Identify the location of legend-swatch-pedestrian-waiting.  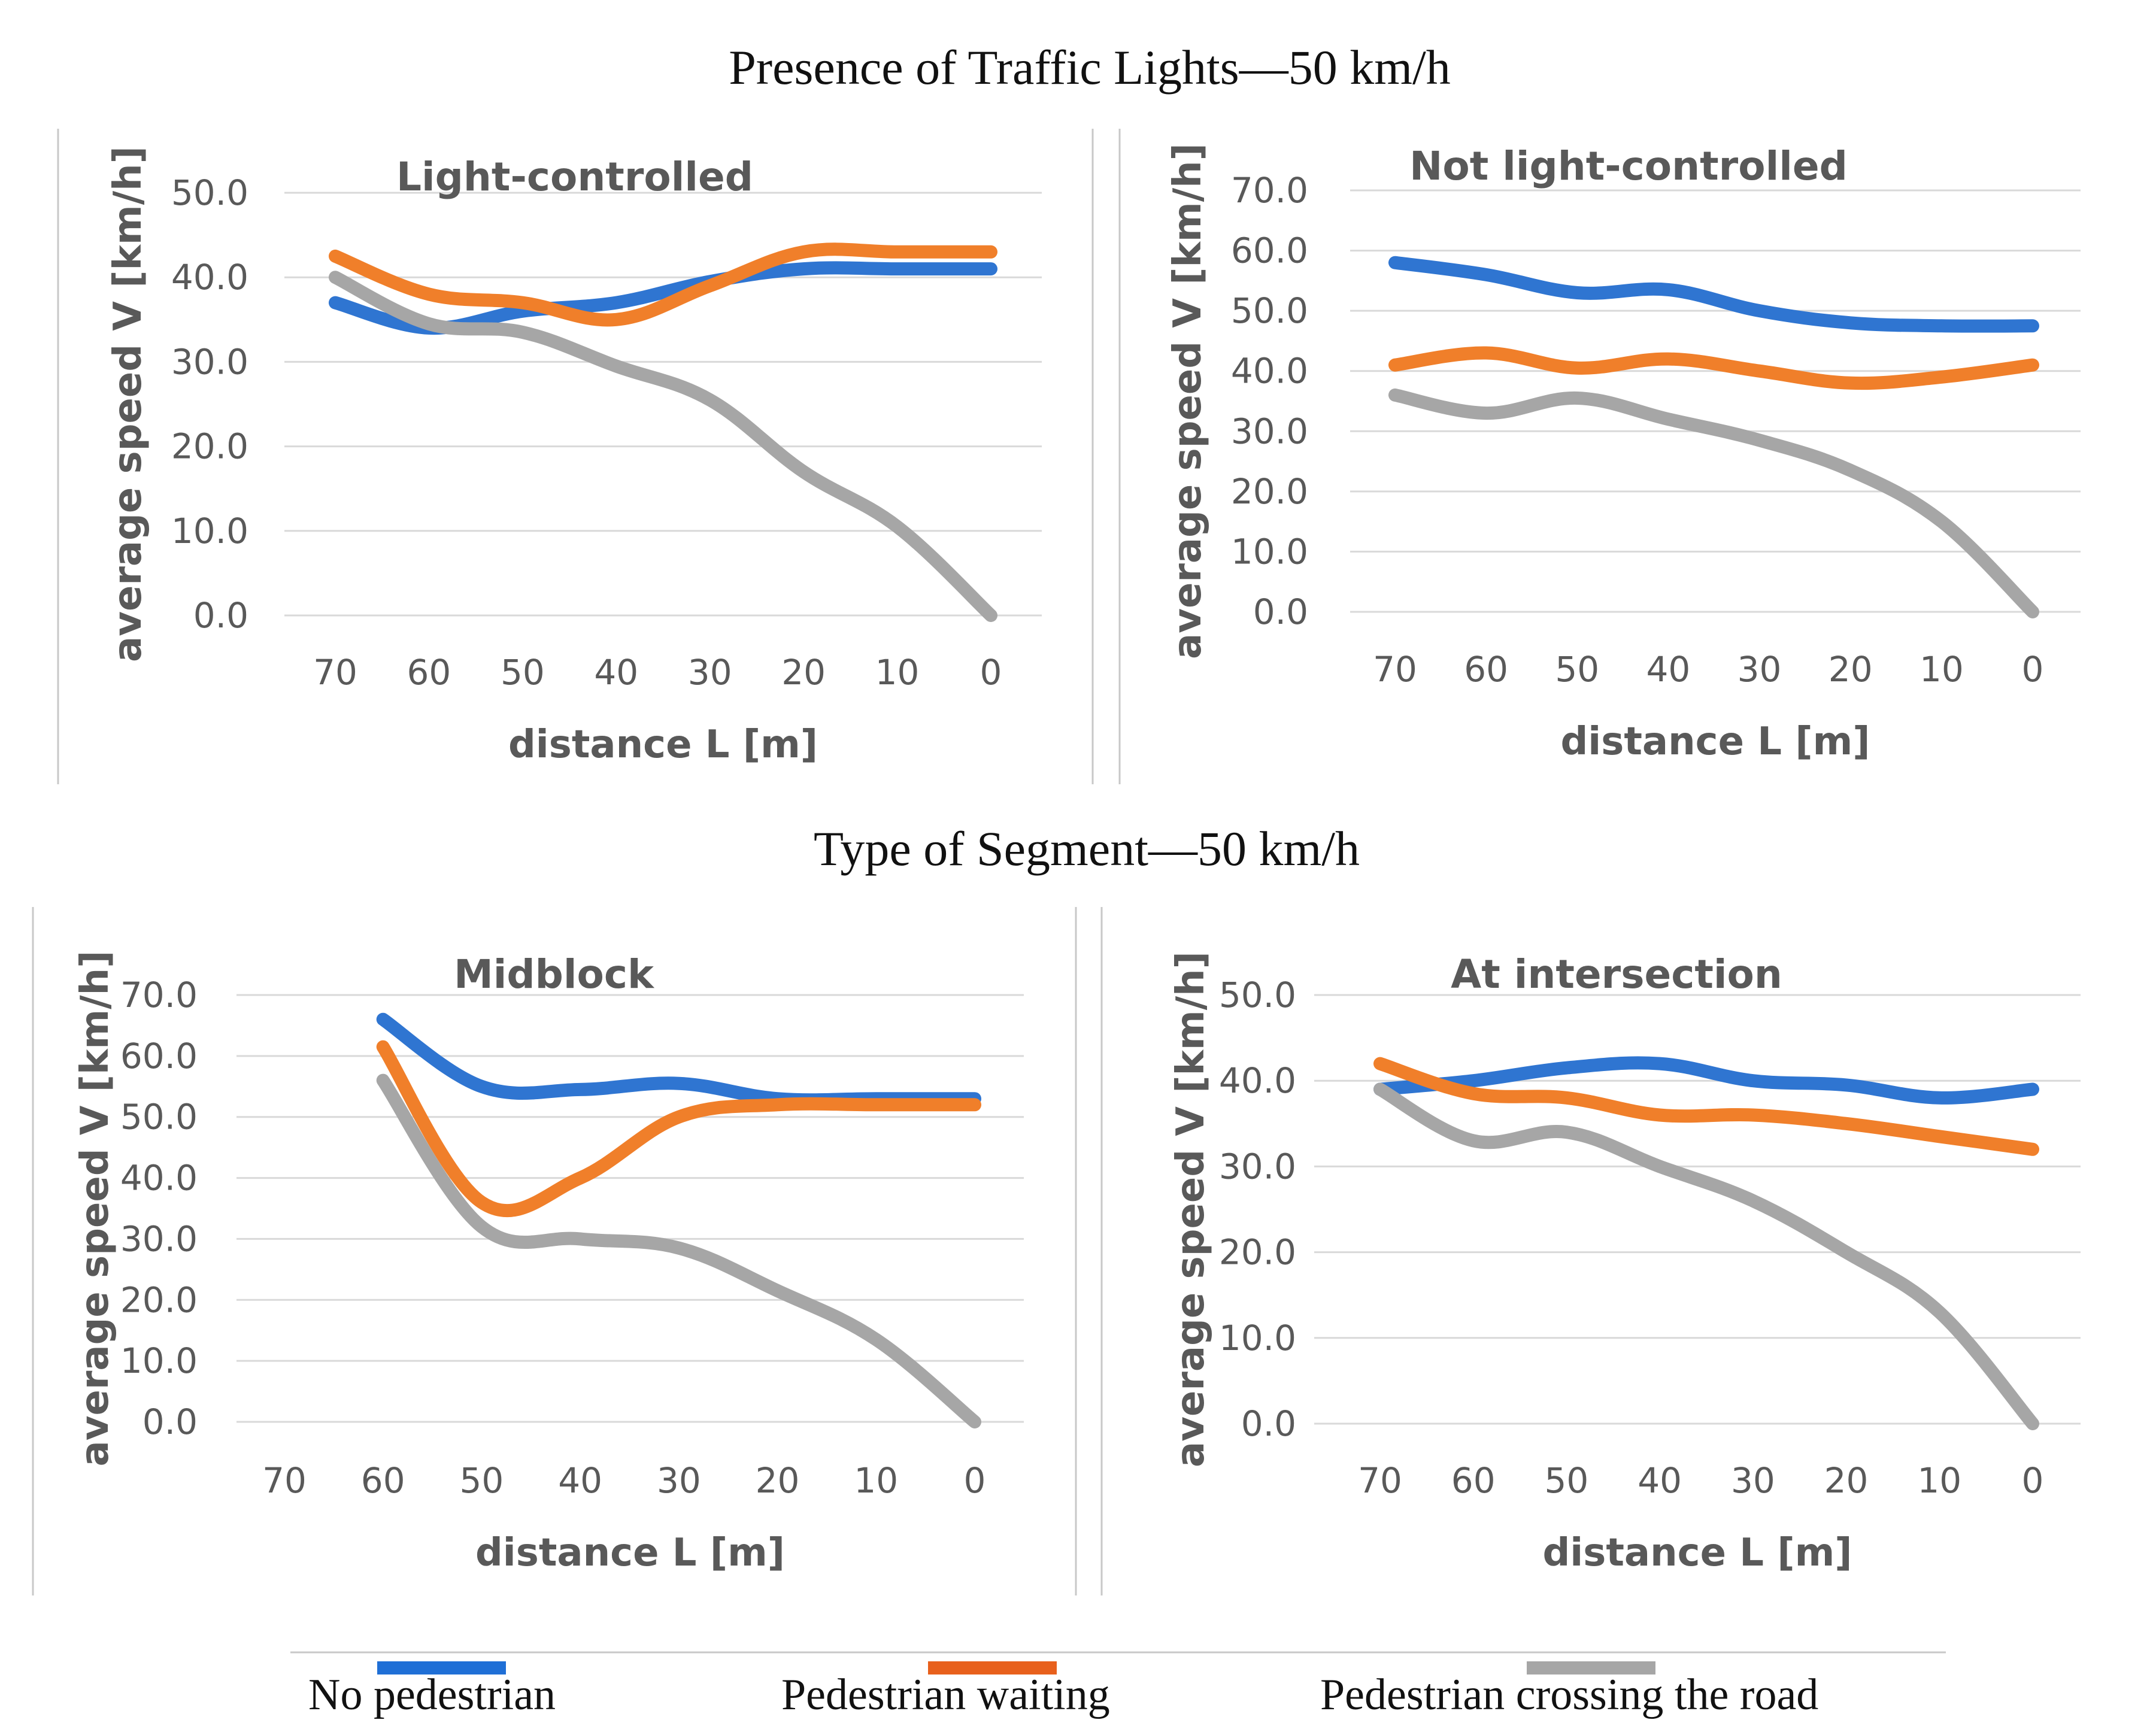
(992, 1668).